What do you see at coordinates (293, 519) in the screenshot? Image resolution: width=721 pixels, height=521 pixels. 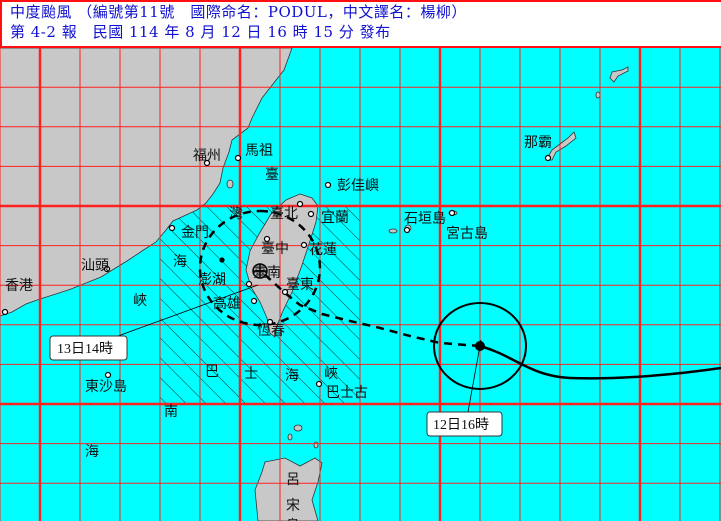 I see `region-luzon-3: 島` at bounding box center [293, 519].